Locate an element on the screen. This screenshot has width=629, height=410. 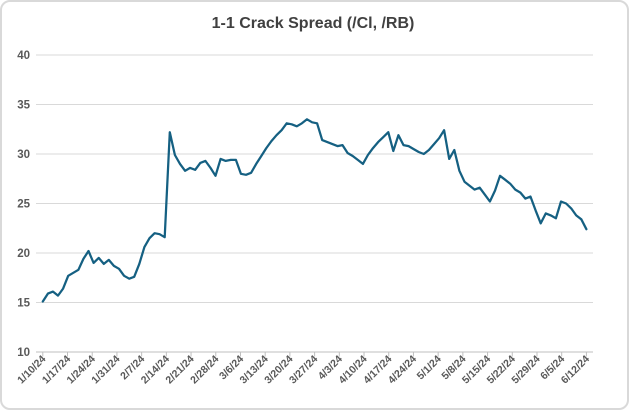
x-tick-label: 3/27/24 is located at coordinates (303, 369).